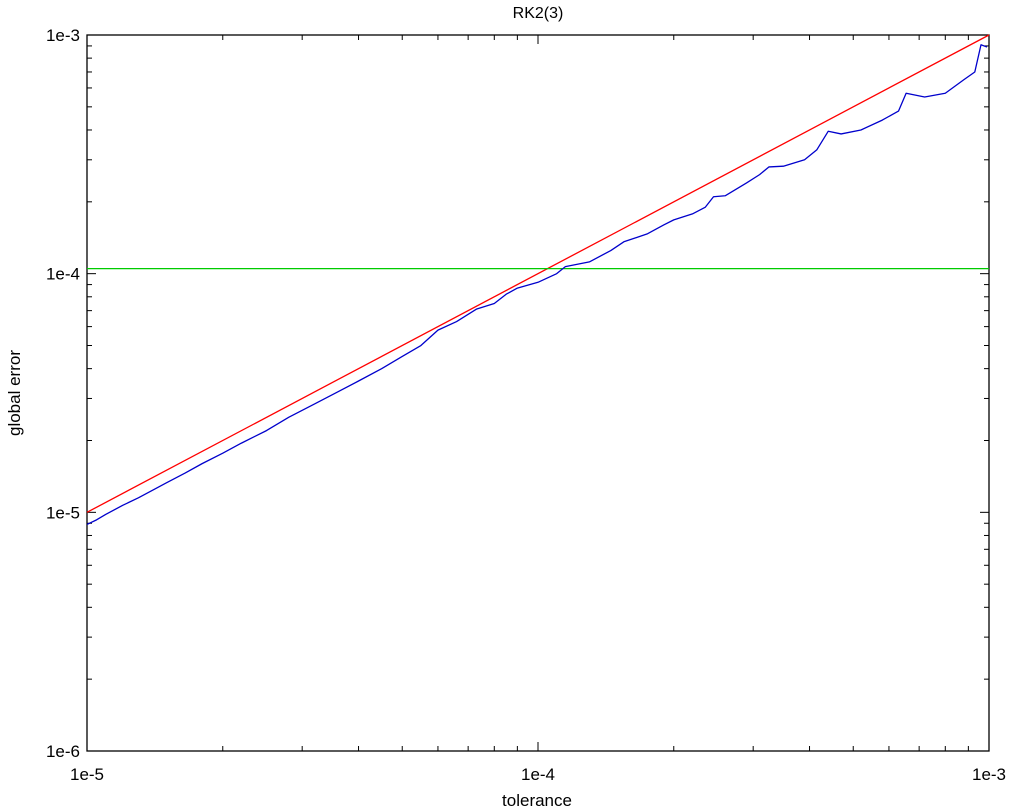  Describe the element at coordinates (63, 35) in the screenshot. I see `y-tick-label: 1e-3` at that location.